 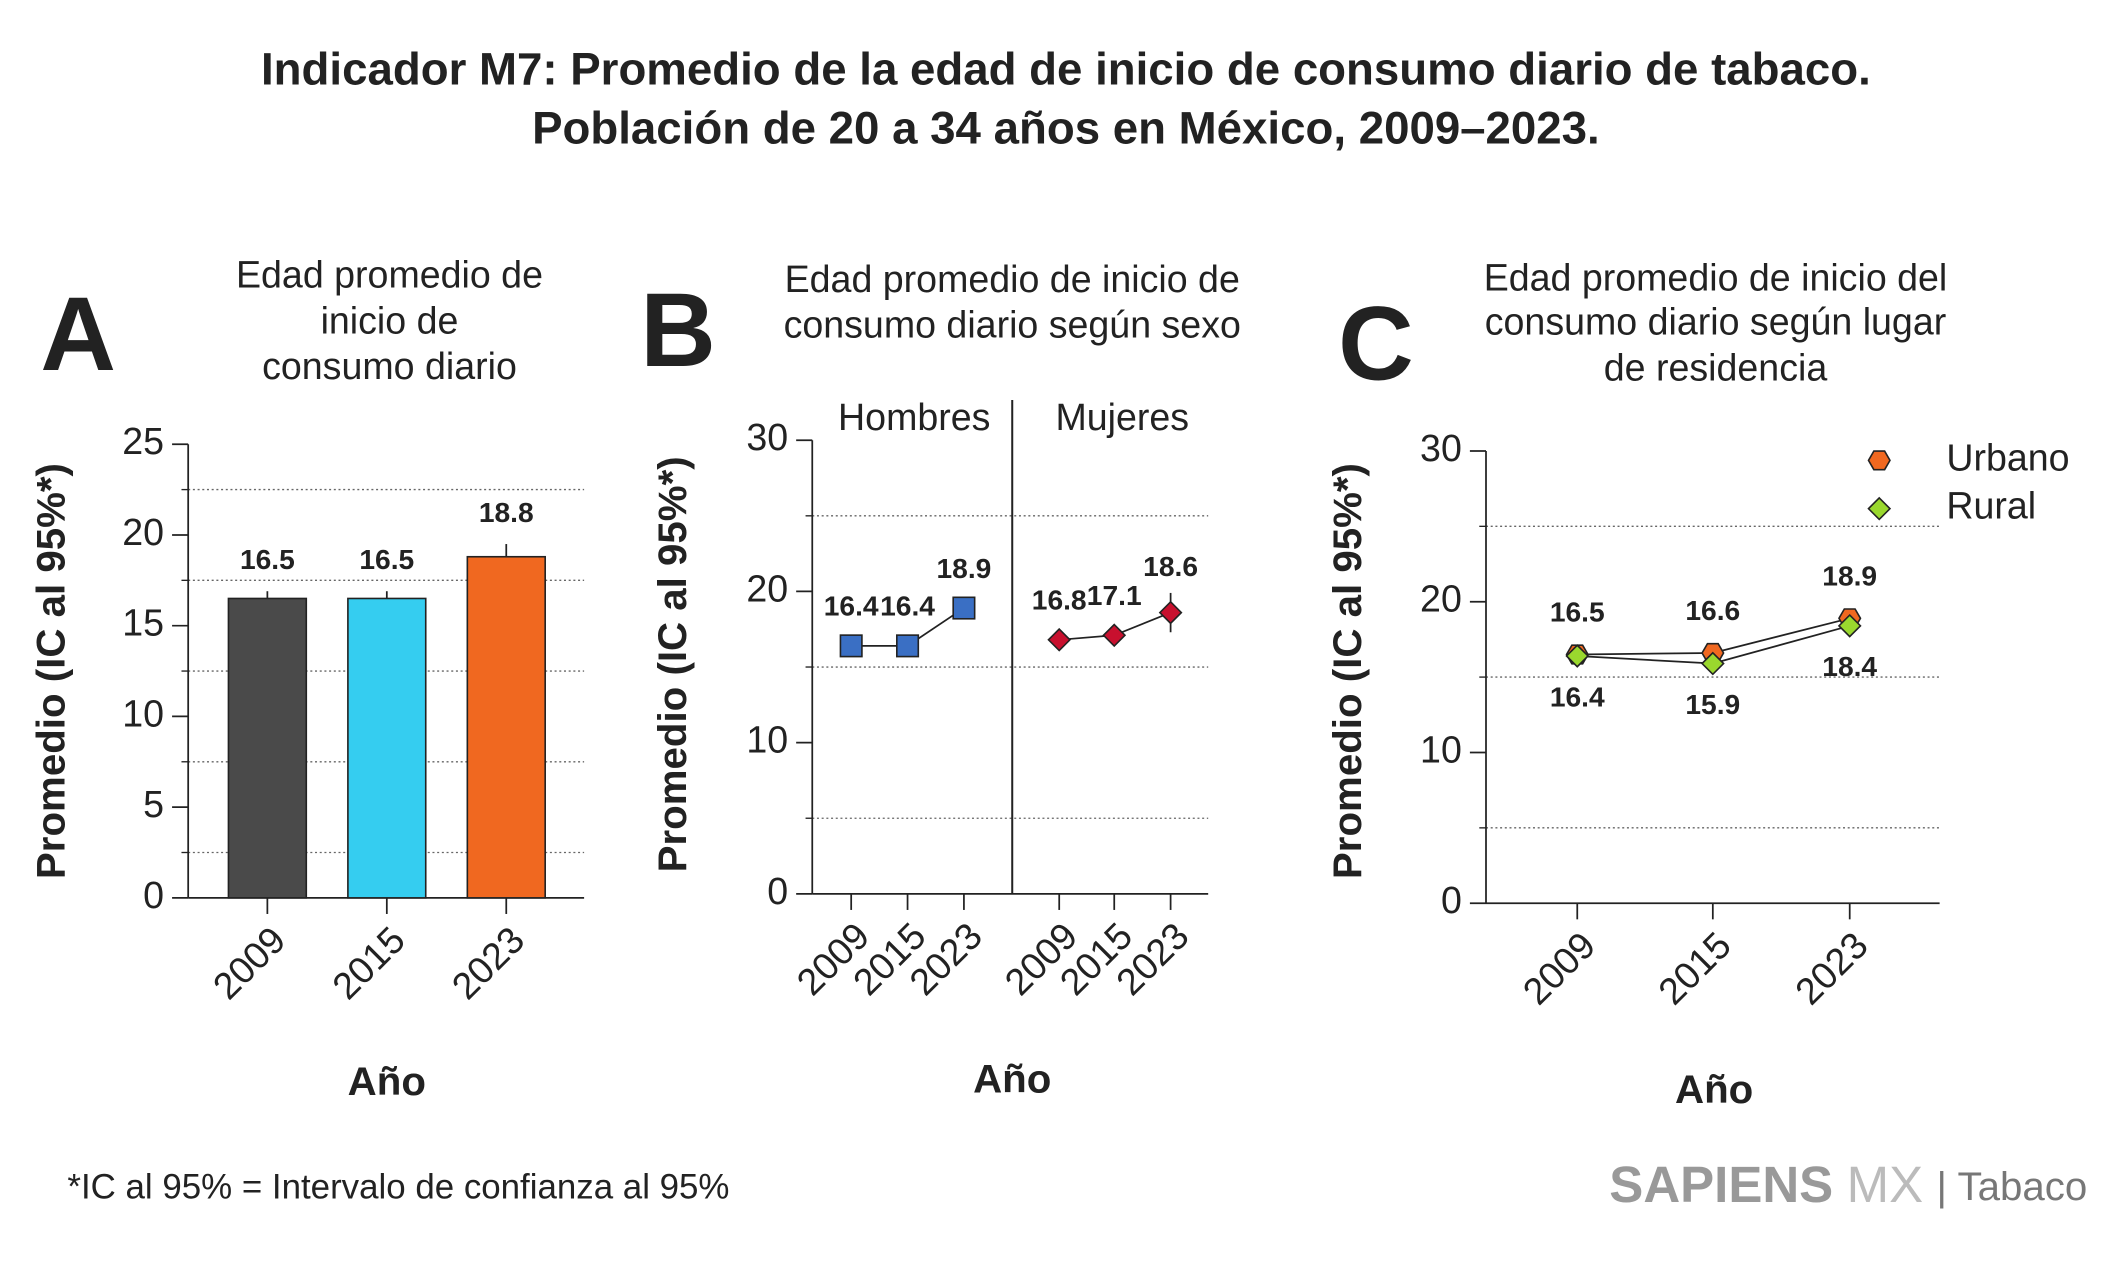 I want to click on panel-letter: B, so click(x=678, y=330).